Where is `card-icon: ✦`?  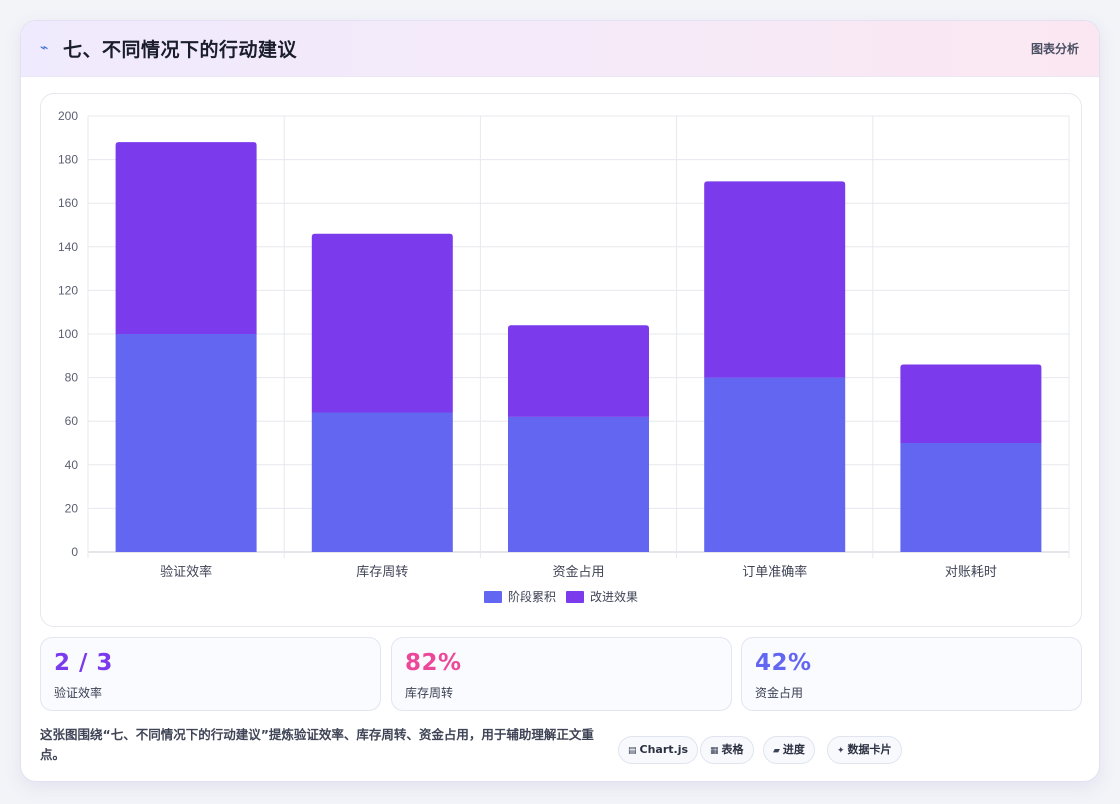
card-icon: ✦ is located at coordinates (841, 751).